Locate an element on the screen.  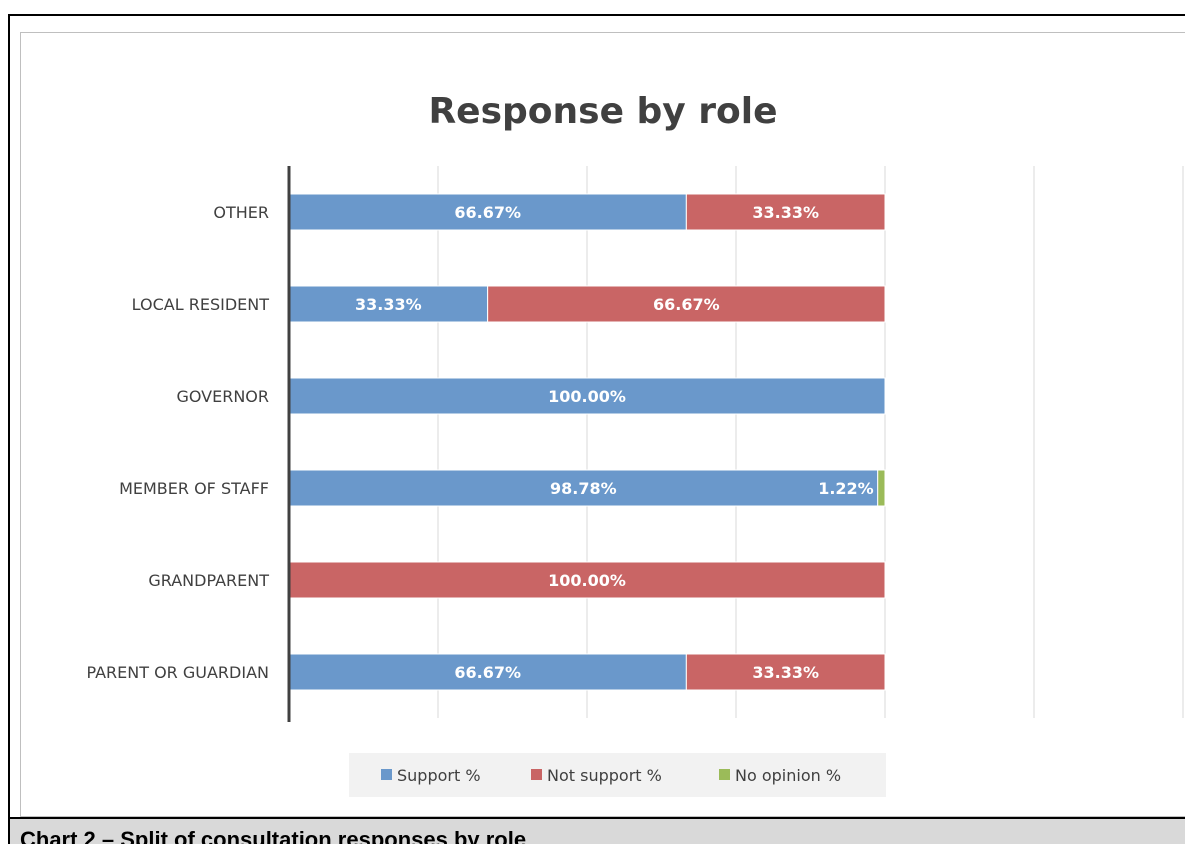
data-label: 1.22% is located at coordinates (846, 488).